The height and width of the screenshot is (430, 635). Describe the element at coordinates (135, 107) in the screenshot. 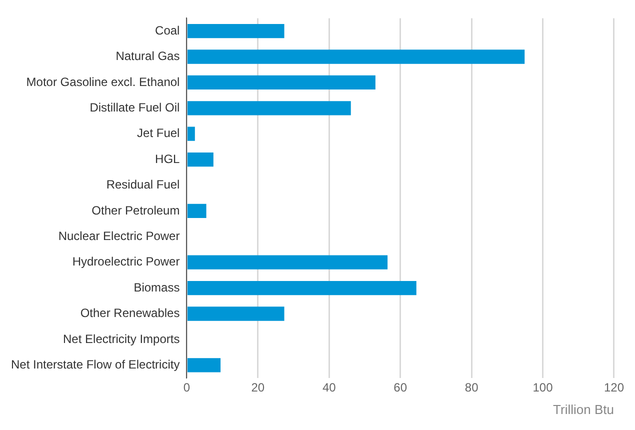

I see `y-tick-label: Distillate Fuel Oil` at that location.